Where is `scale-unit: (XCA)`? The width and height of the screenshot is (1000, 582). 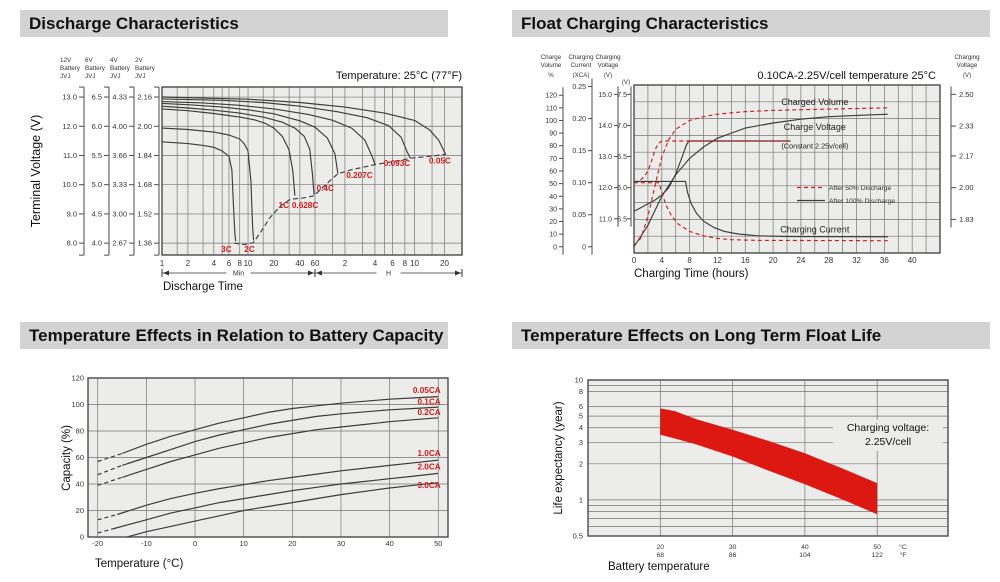
scale-unit: (XCA) is located at coordinates (581, 75).